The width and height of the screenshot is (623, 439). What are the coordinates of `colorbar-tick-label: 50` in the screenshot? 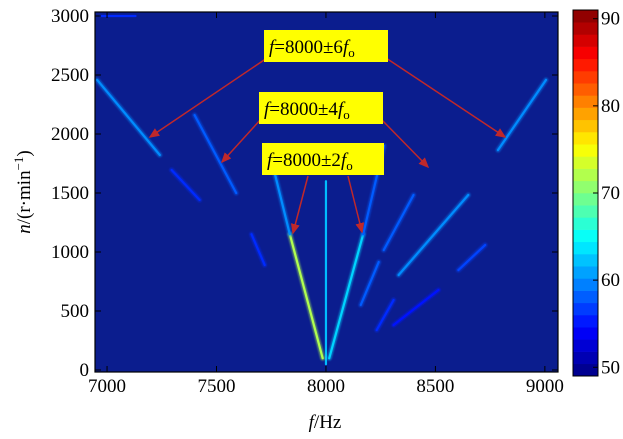 It's located at (610, 367).